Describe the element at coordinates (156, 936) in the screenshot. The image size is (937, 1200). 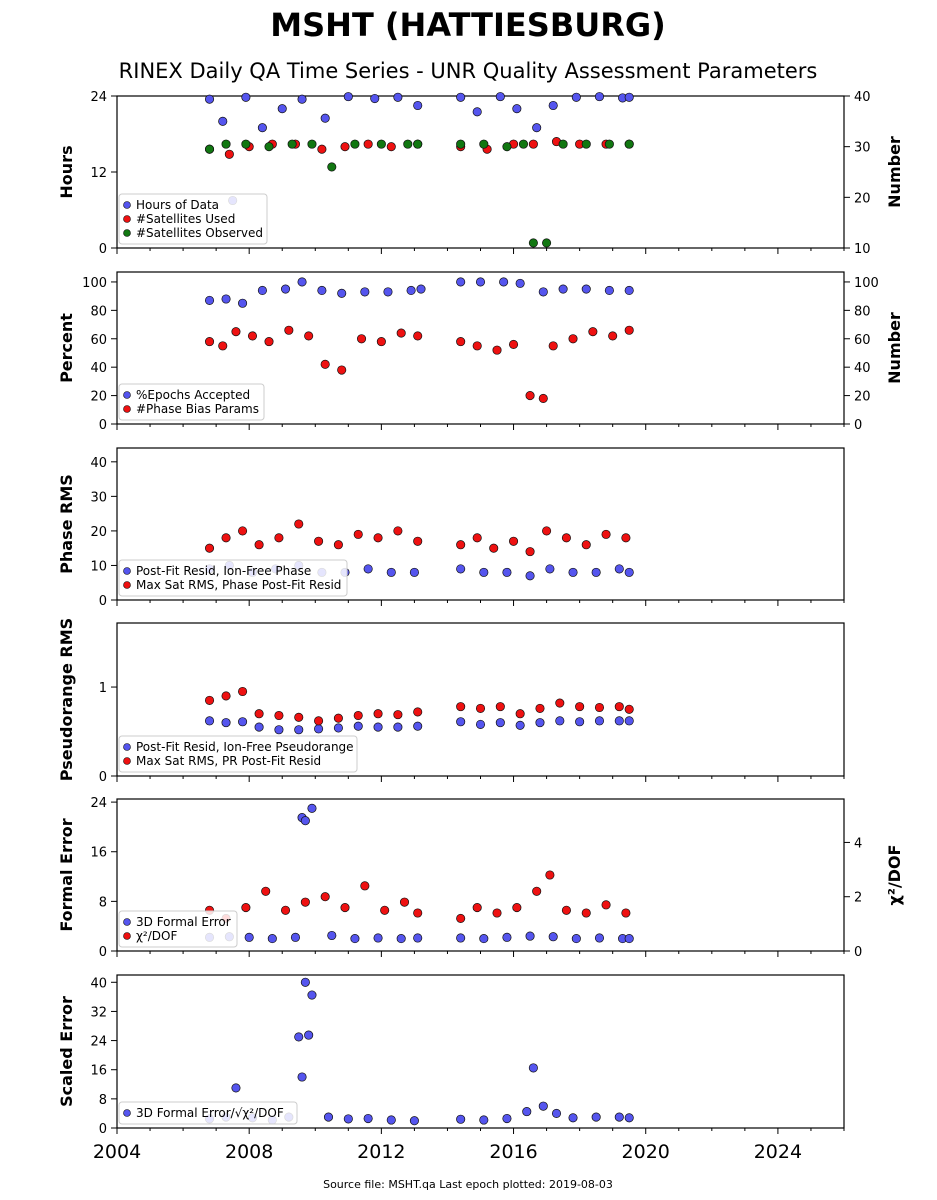
I see `legend-label: χ²/DOF` at that location.